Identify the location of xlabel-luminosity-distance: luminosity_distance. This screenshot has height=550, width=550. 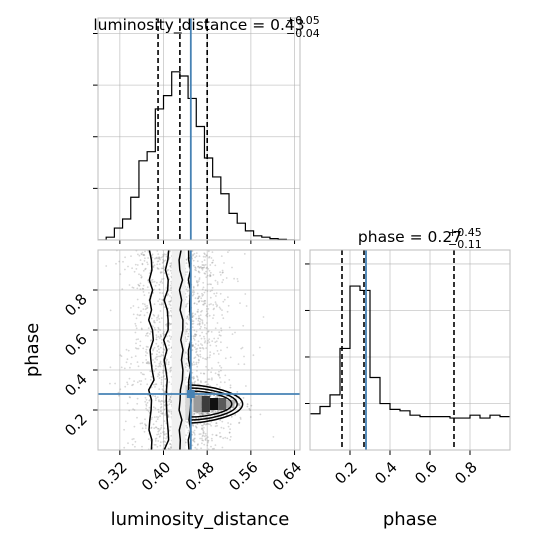
(200, 519).